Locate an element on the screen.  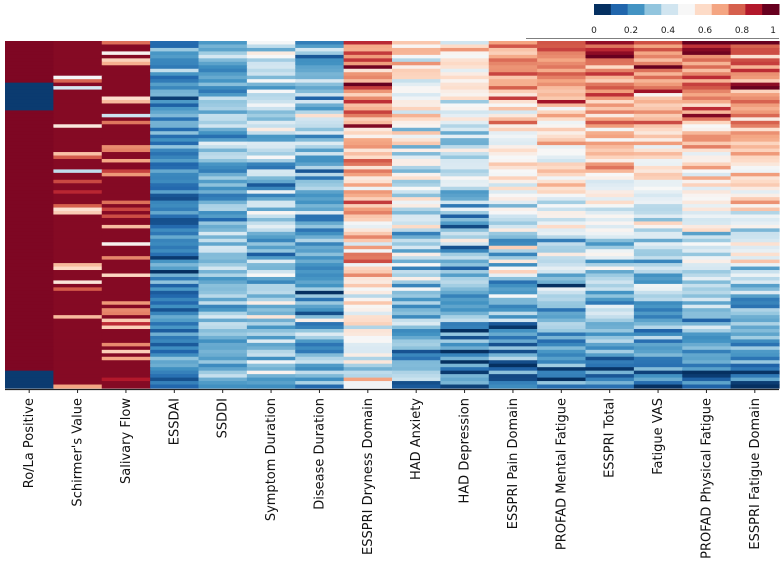
colorbar-swatch is located at coordinates (670, 9).